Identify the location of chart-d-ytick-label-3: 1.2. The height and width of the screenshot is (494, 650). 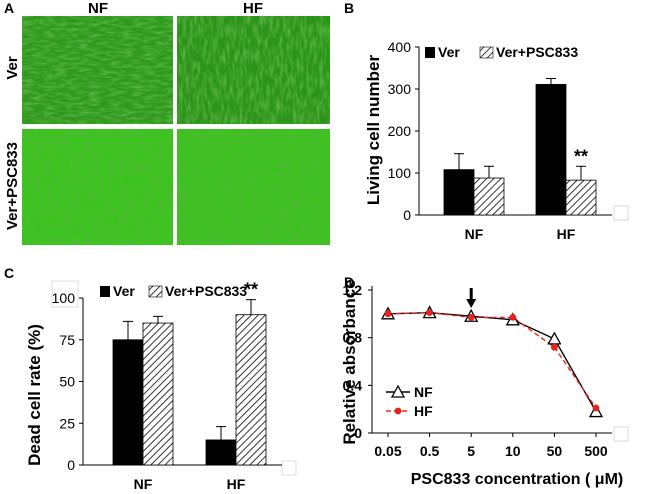
(353, 290).